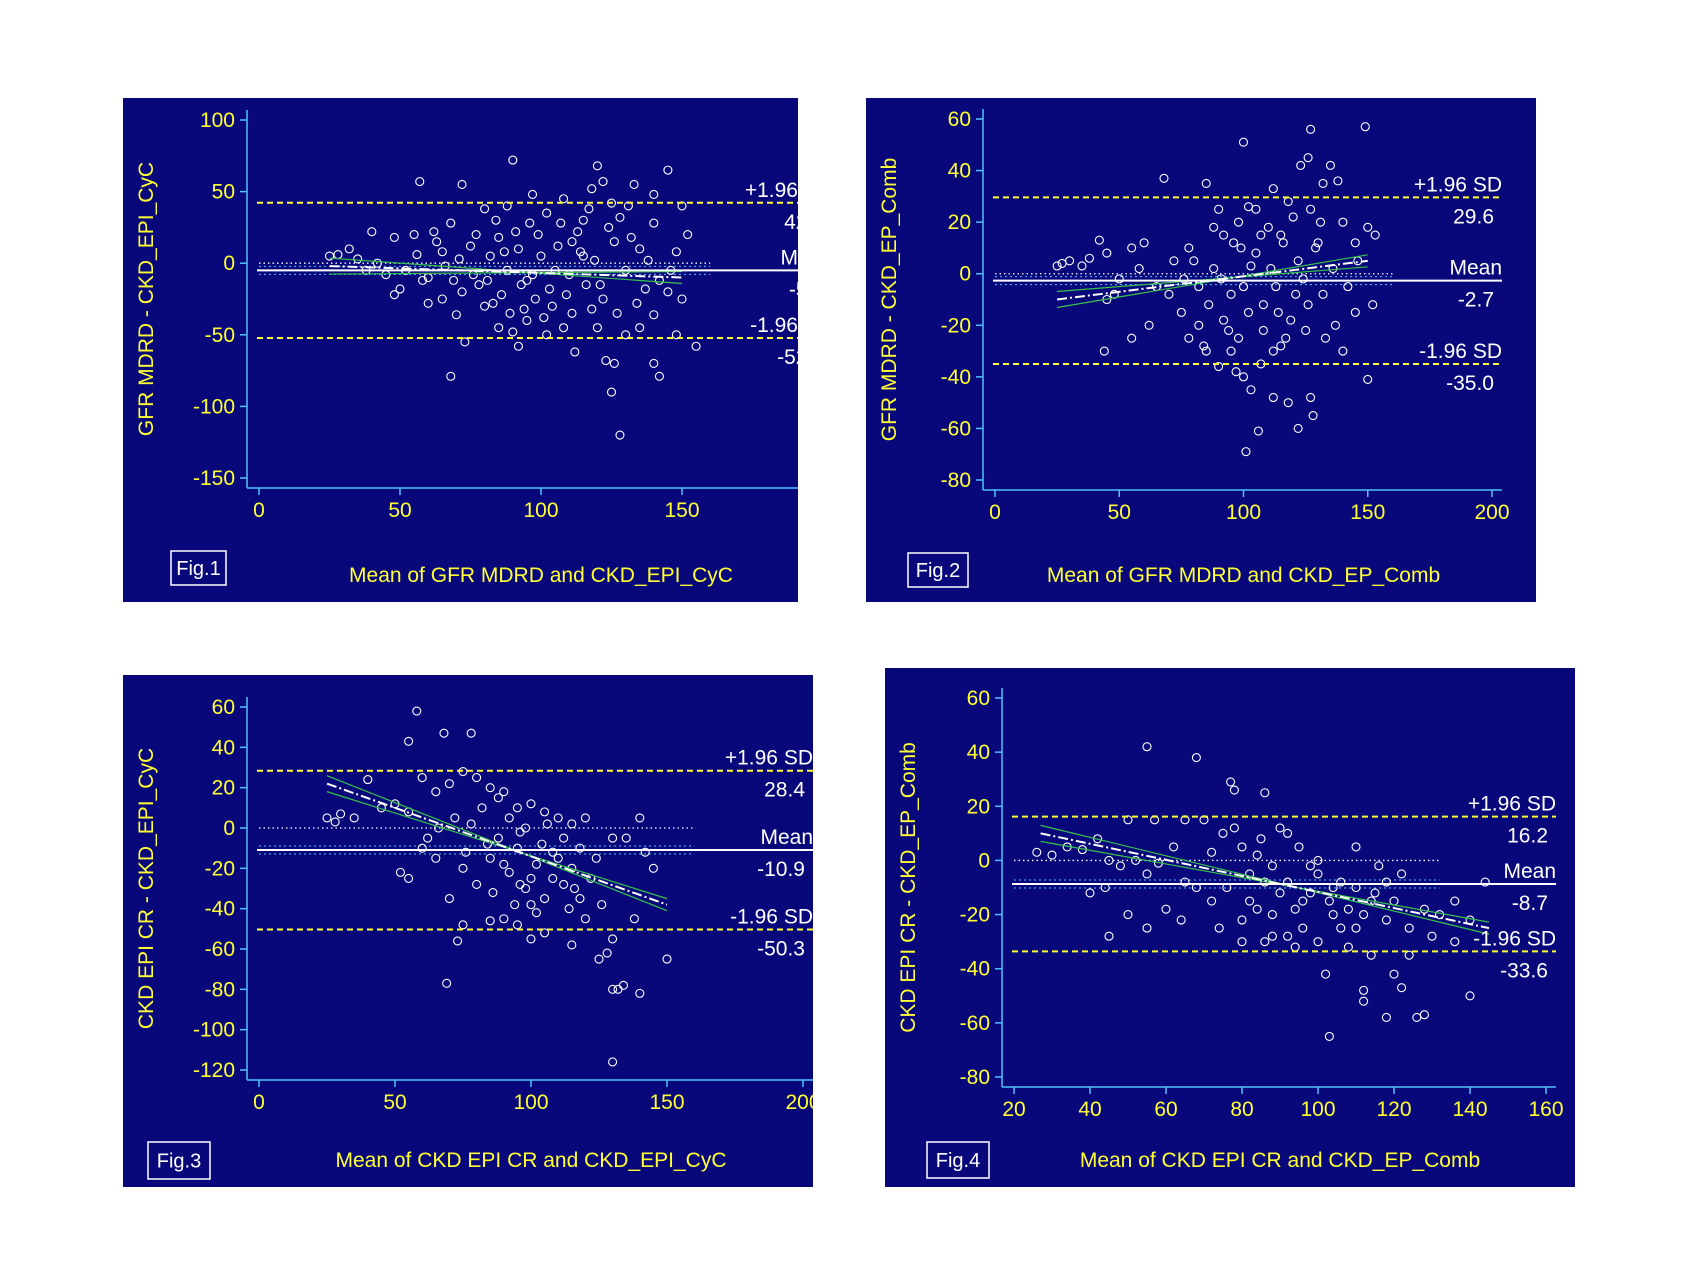 The image size is (1690, 1280). I want to click on figure-label: Fig.3, so click(179, 1162).